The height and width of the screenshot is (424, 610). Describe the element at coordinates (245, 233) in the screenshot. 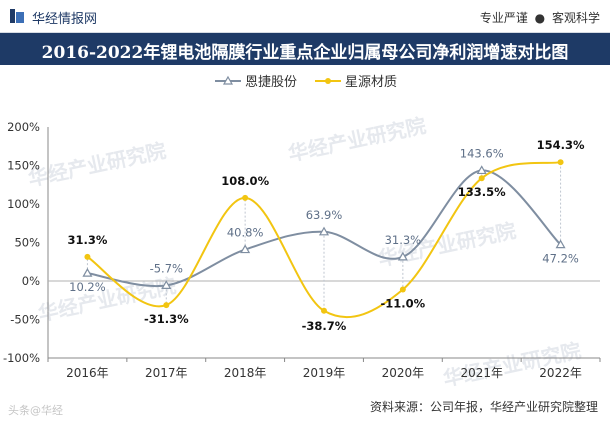

I see `data-label: 40.8%` at that location.